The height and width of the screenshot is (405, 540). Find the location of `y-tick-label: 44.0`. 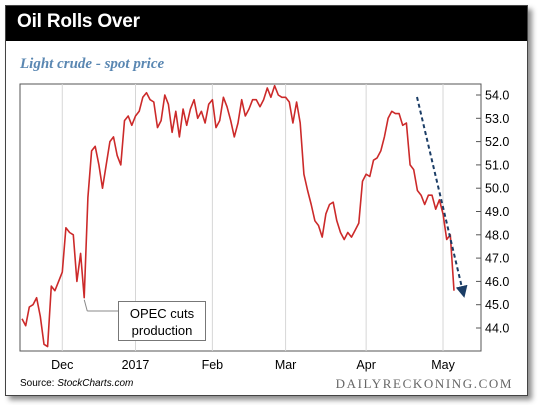

y-tick-label: 44.0 is located at coordinates (497, 329).